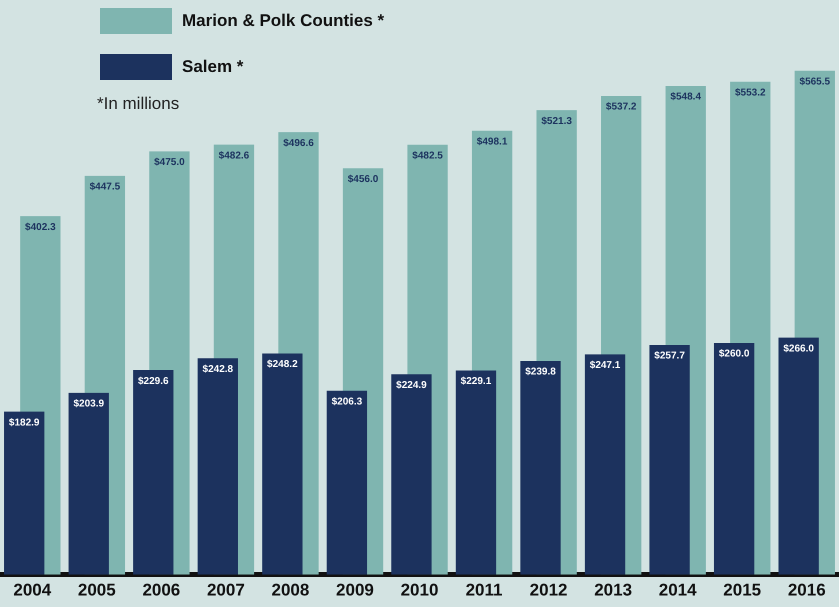  What do you see at coordinates (798, 348) in the screenshot?
I see `data-label: $266.0` at bounding box center [798, 348].